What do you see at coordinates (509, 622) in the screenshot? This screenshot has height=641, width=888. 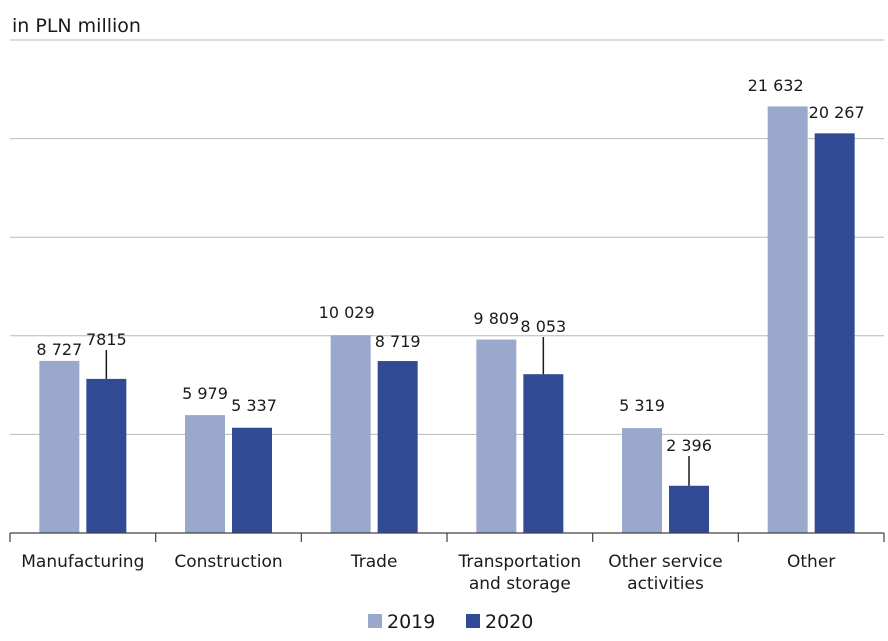 I see `legend-label-2020: 2020` at bounding box center [509, 622].